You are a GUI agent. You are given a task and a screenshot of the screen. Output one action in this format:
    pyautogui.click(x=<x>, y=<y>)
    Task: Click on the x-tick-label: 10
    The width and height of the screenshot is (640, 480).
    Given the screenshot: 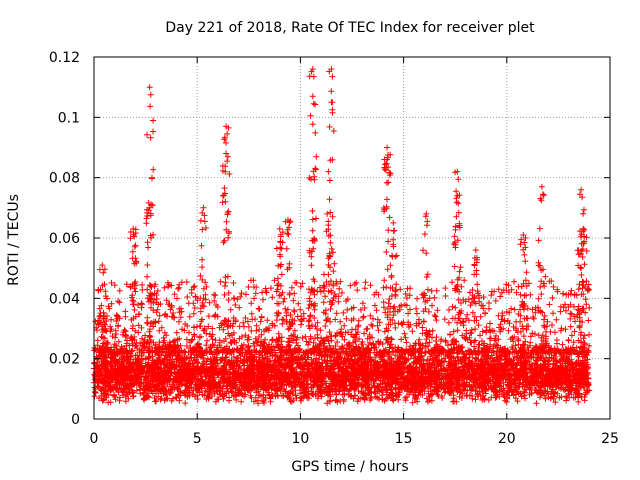 What is the action you would take?
    pyautogui.click(x=300, y=439)
    